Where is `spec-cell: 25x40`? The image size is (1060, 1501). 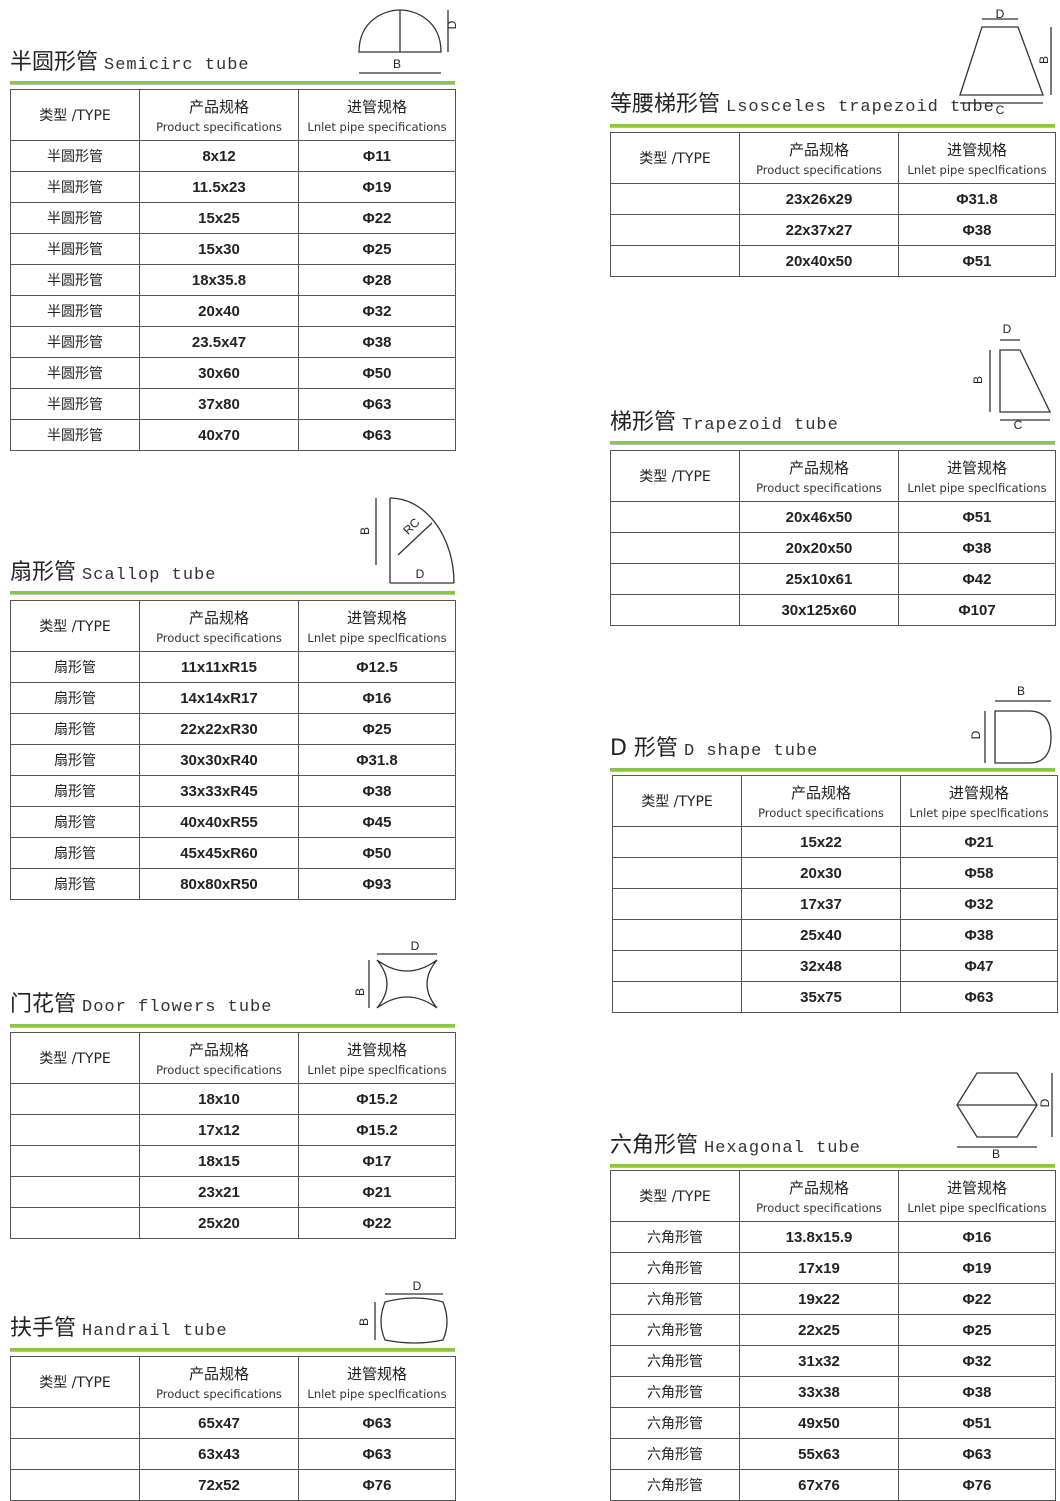
spec-cell: 25x40 is located at coordinates (821, 935).